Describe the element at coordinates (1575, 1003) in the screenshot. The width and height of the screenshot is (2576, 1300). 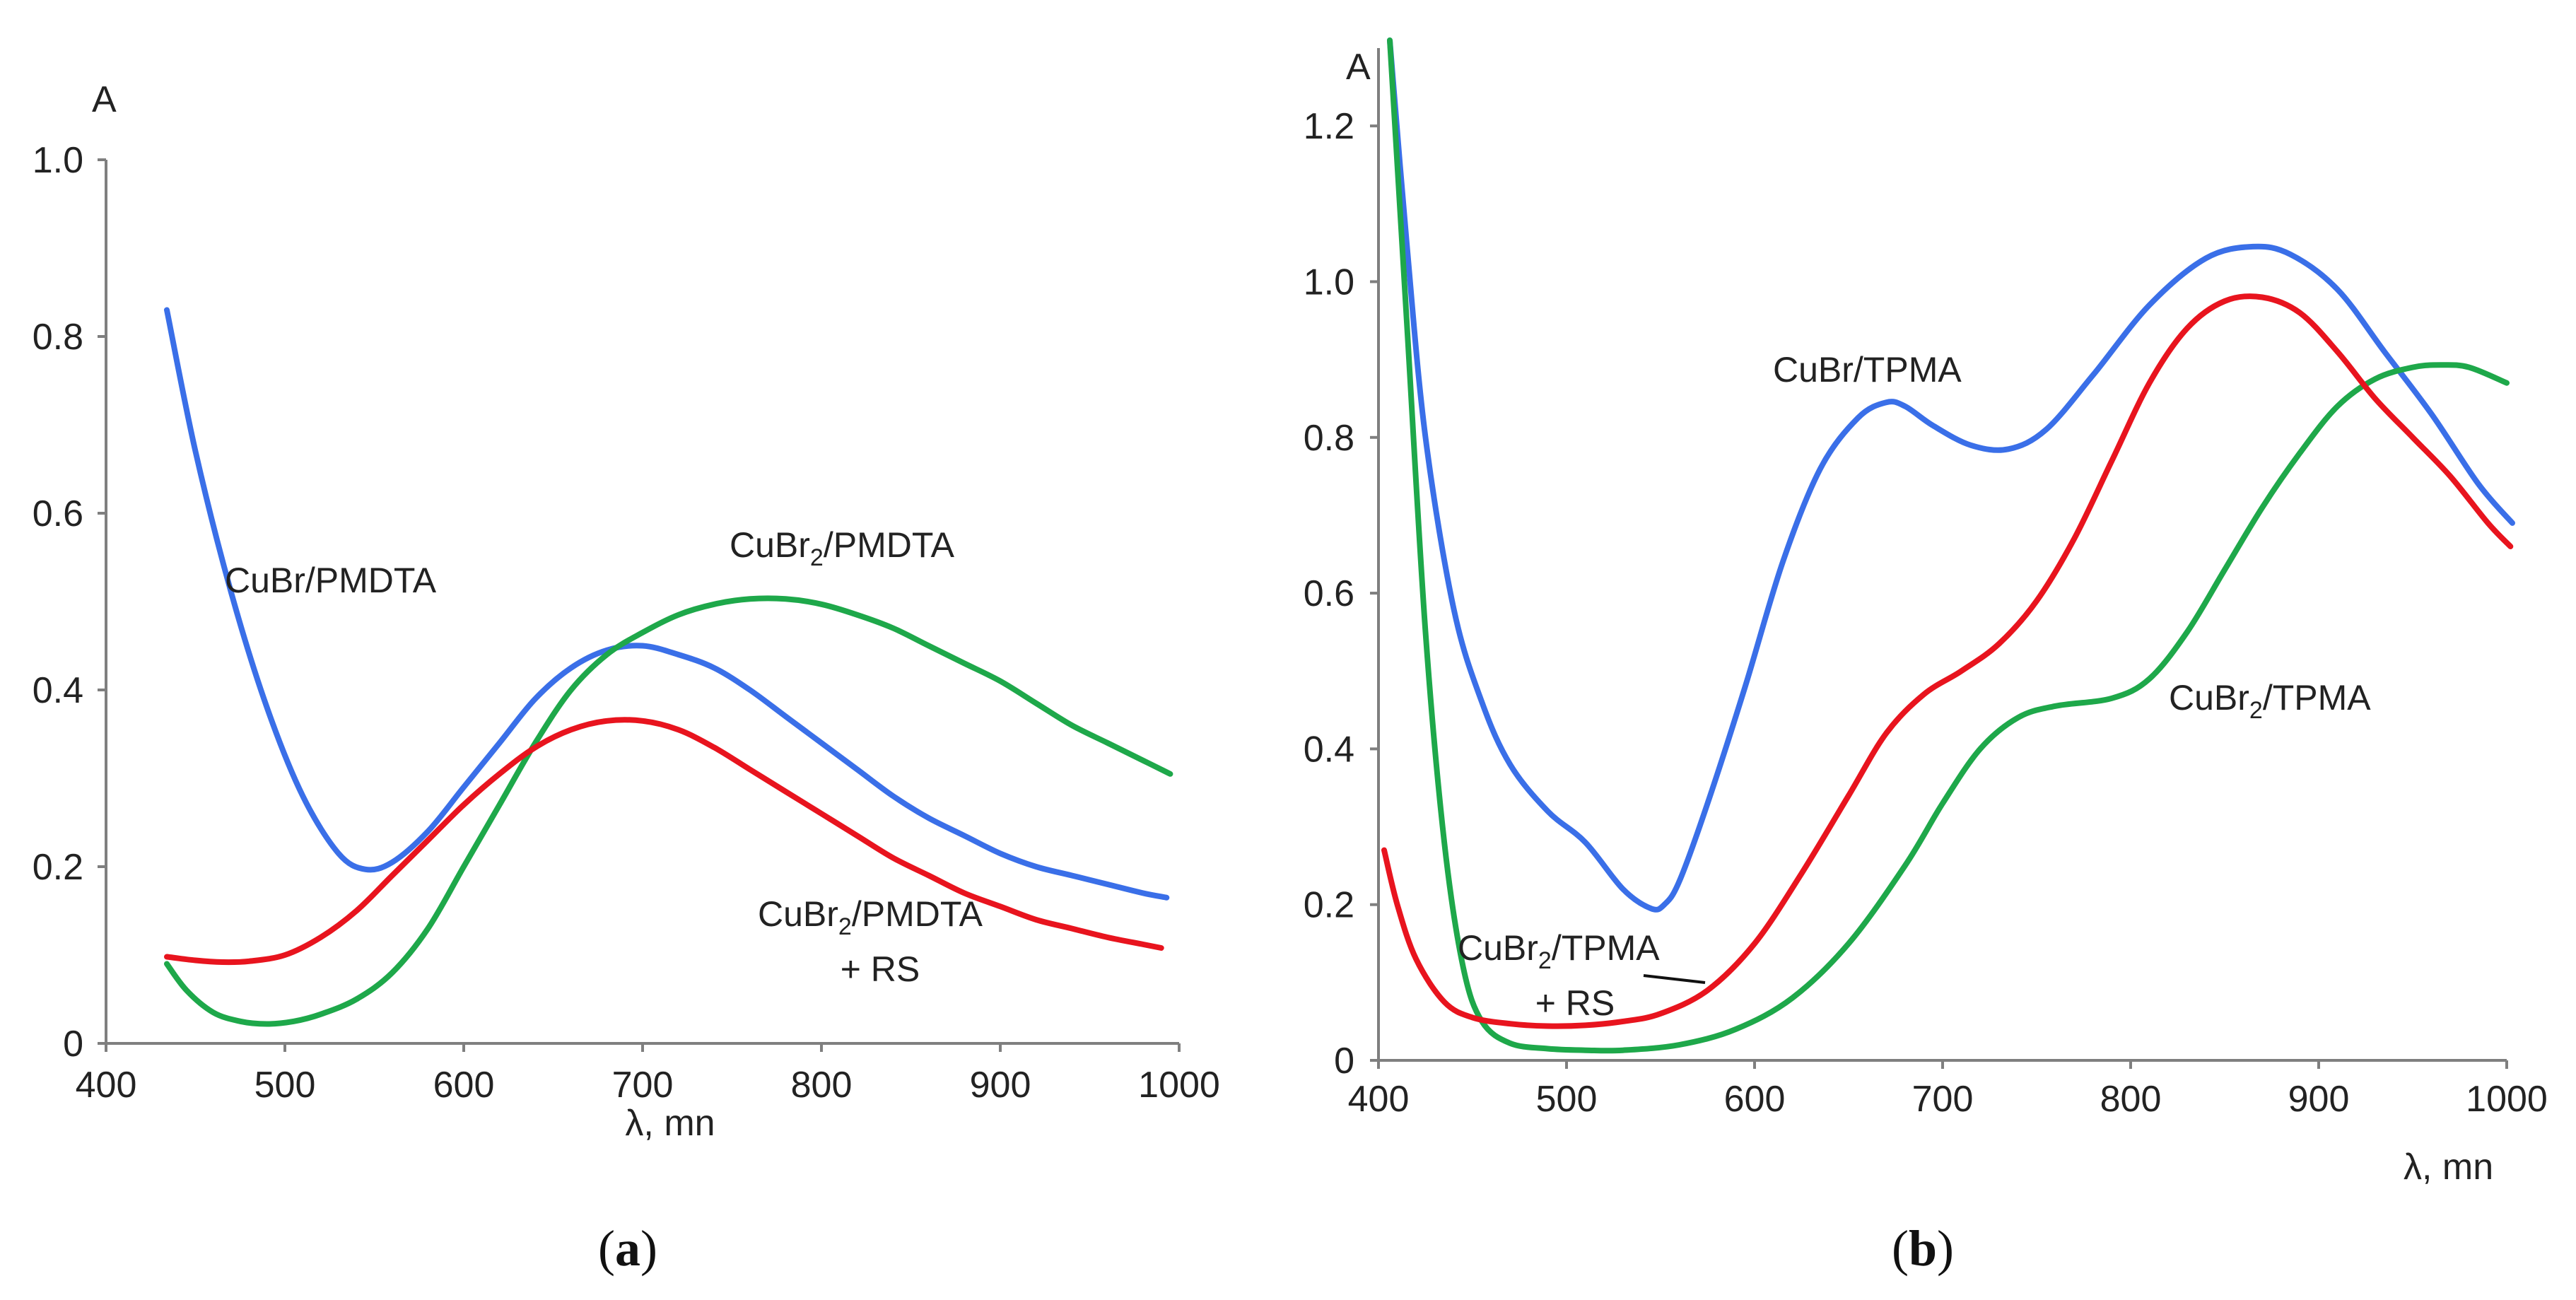
I see `series-label-rs-b: + RS` at that location.